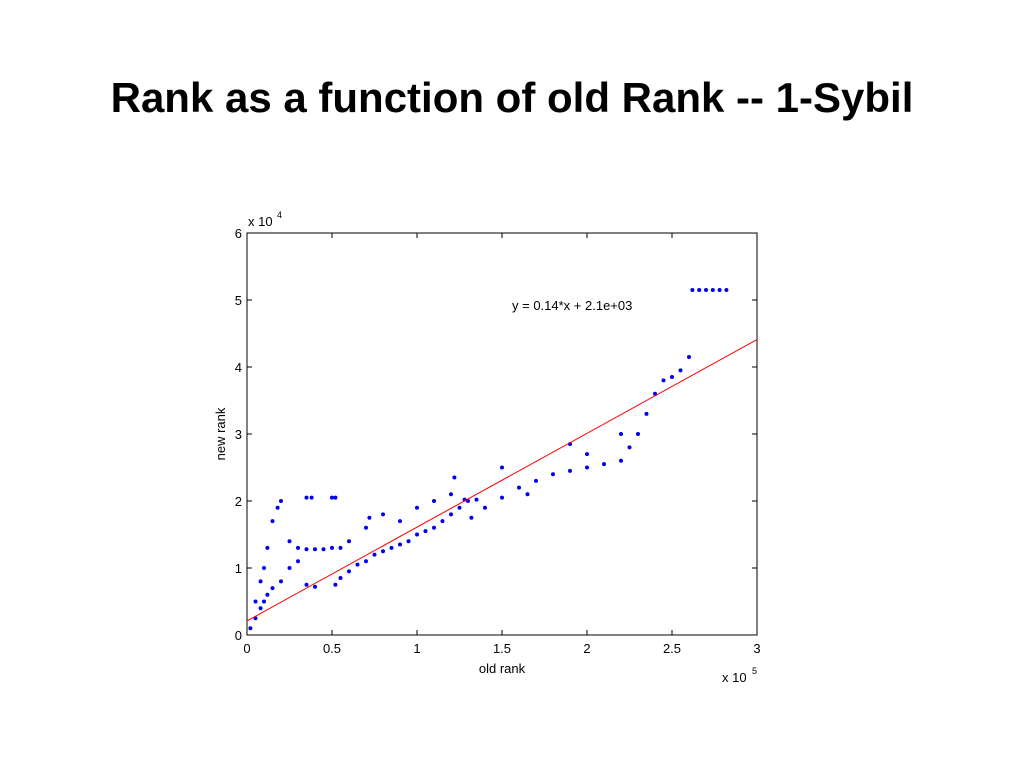 The height and width of the screenshot is (773, 1024). What do you see at coordinates (238, 635) in the screenshot?
I see `y-tick-label: 0` at bounding box center [238, 635].